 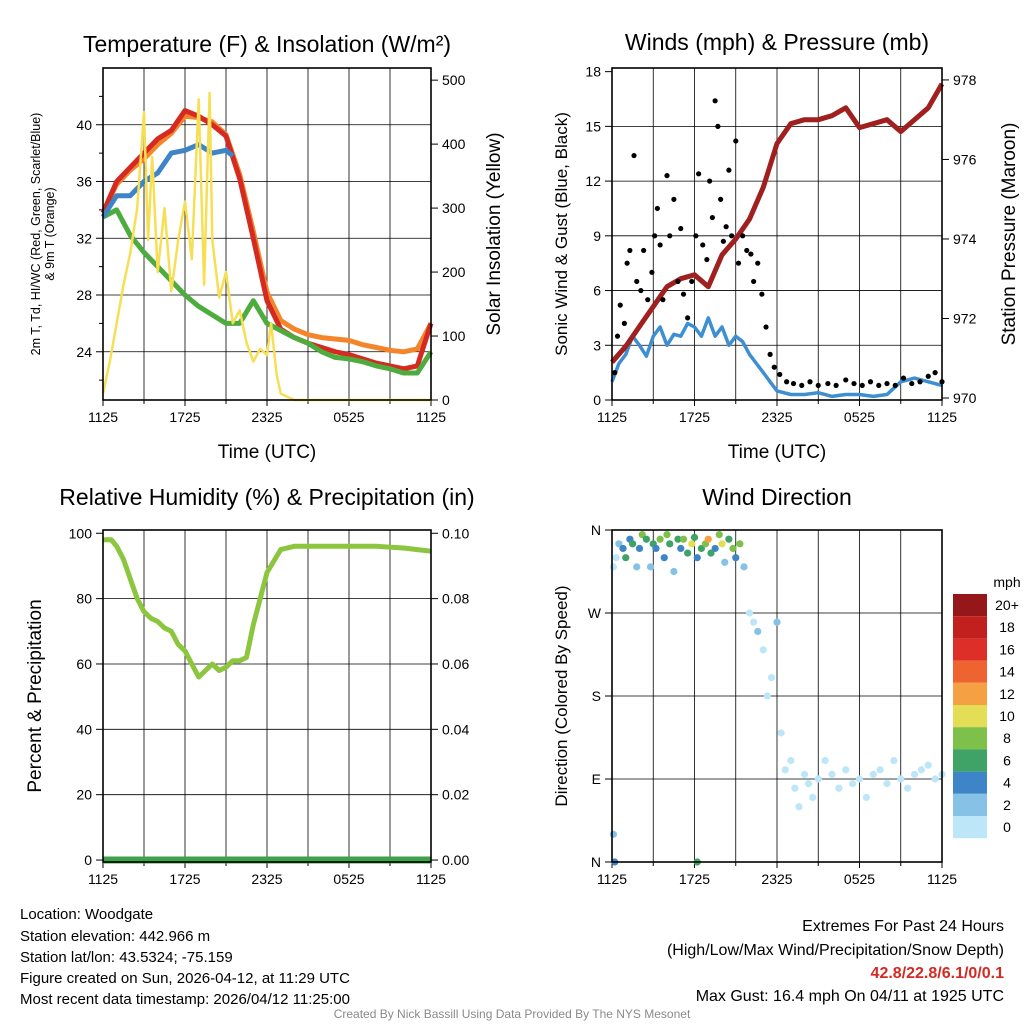 What do you see at coordinates (84, 664) in the screenshot?
I see `y-tick-label: 60` at bounding box center [84, 664].